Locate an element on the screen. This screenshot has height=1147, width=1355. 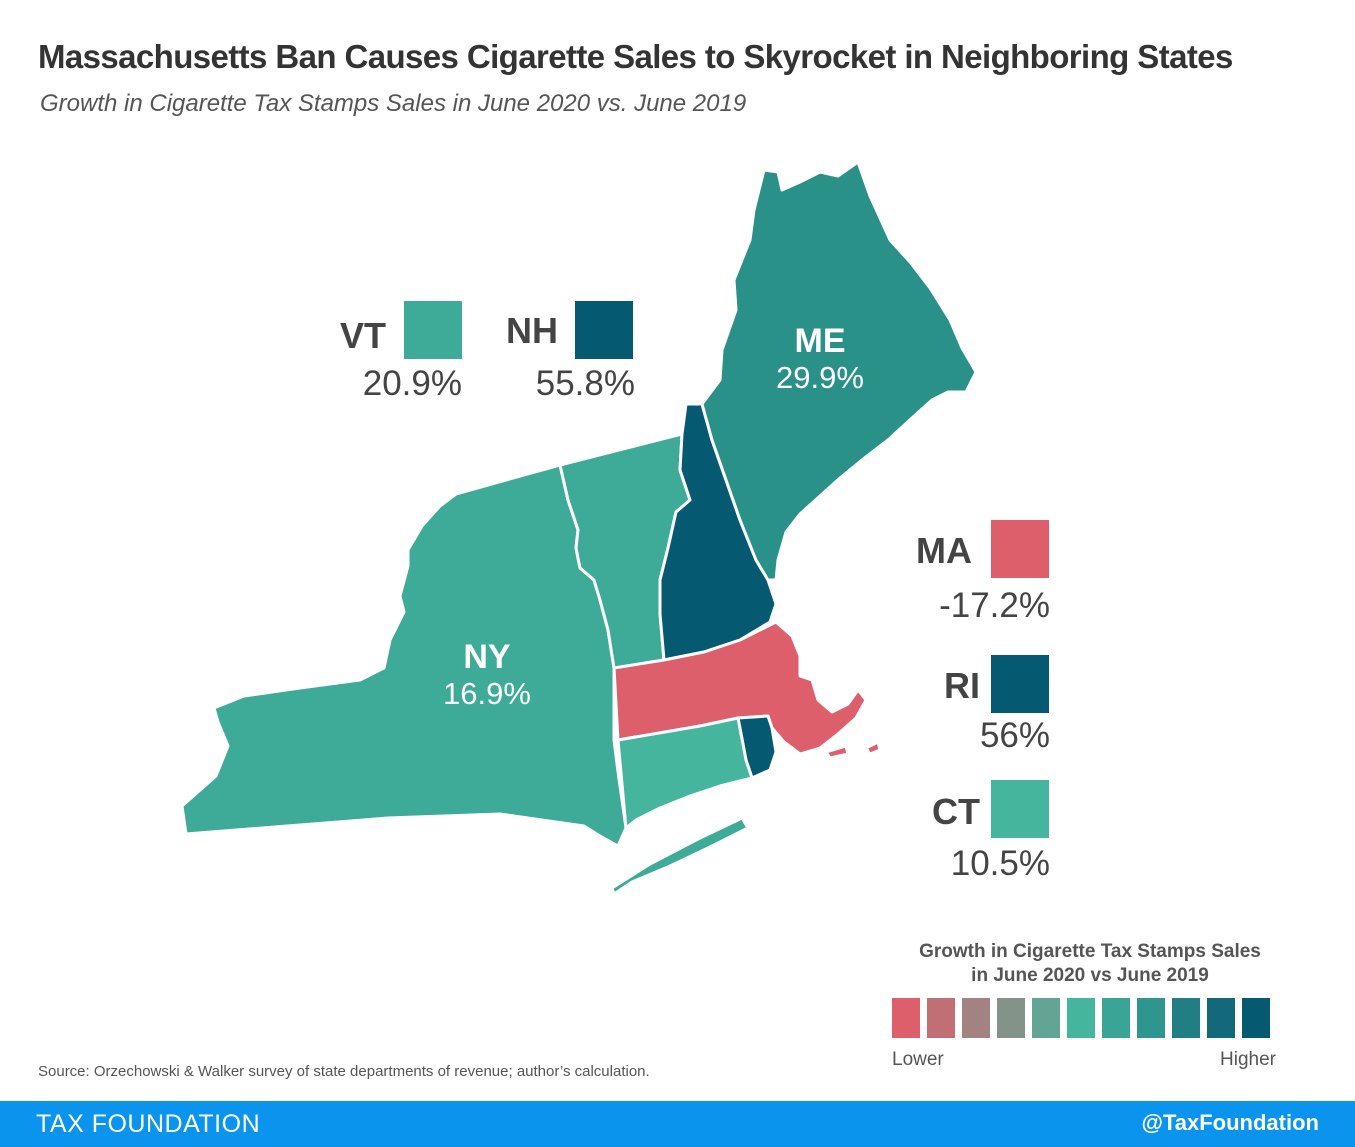
label-ny-abbr: NY is located at coordinates (487, 657).